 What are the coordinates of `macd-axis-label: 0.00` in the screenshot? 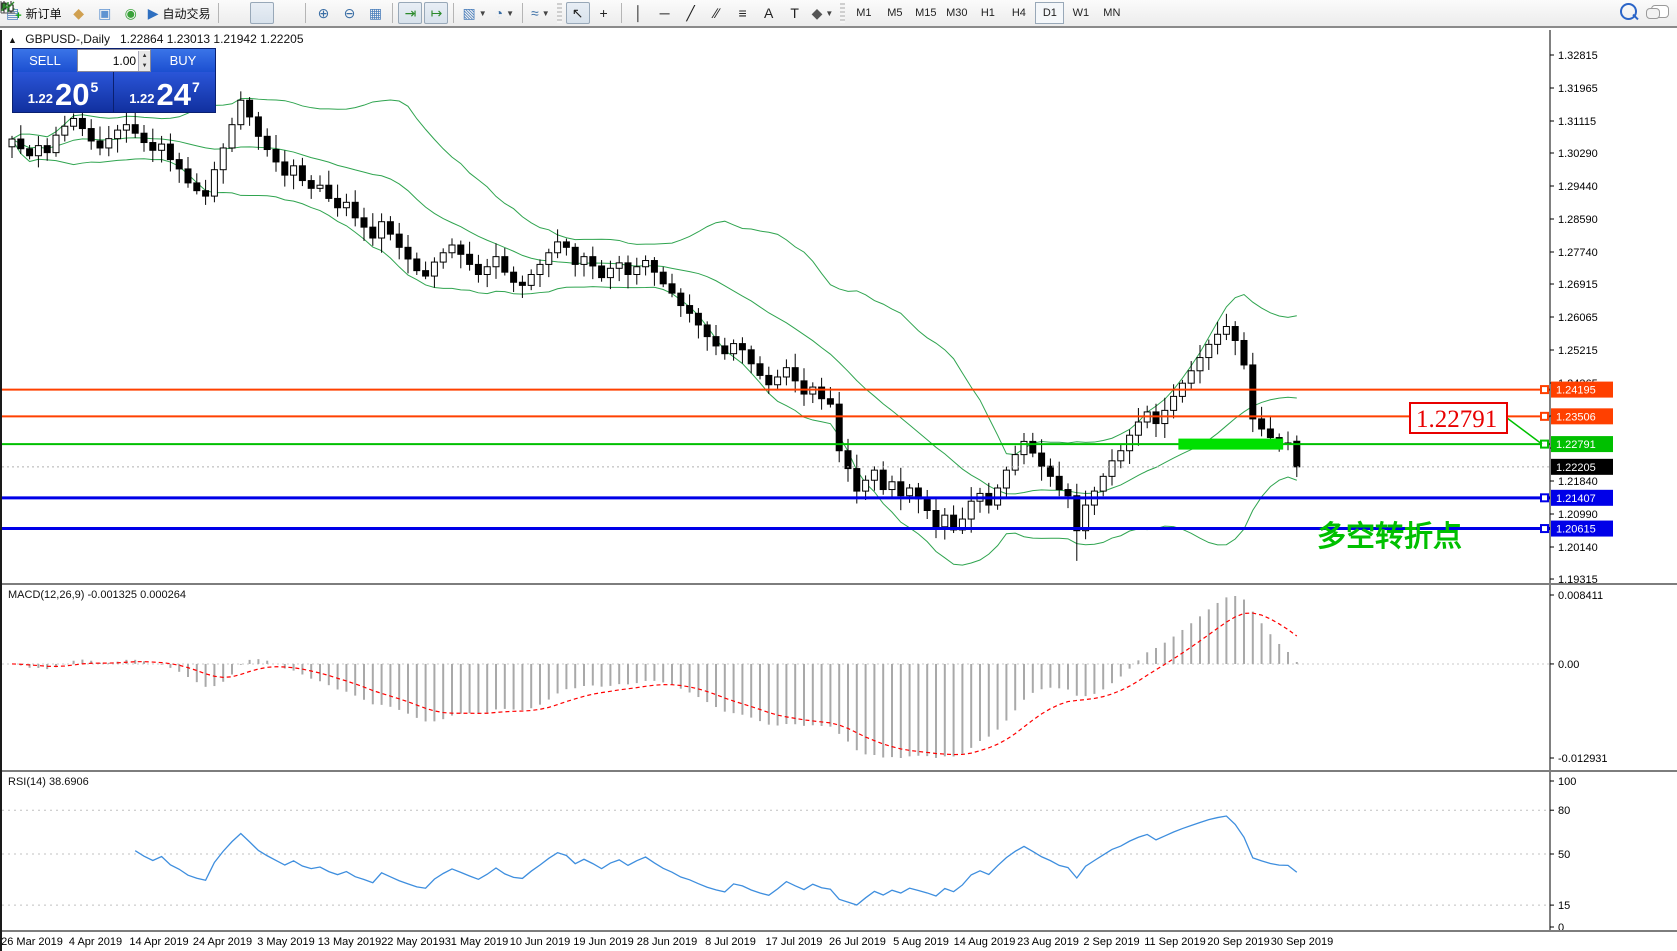 It's located at (1568, 665).